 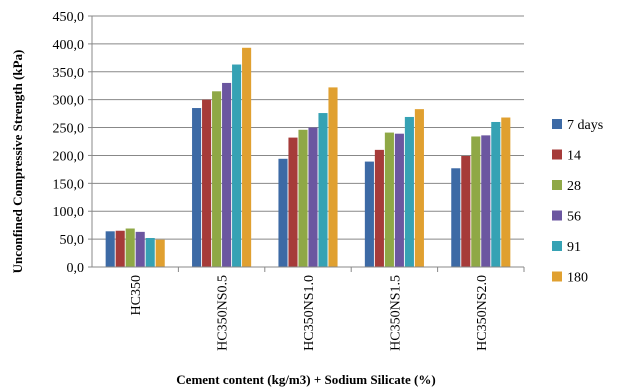 What do you see at coordinates (136, 295) in the screenshot?
I see `x-tick-label: HC350` at bounding box center [136, 295].